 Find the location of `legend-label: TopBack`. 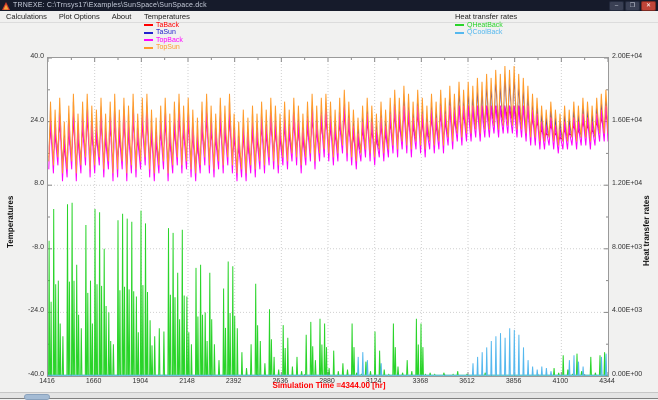

legend-label: TopBack is located at coordinates (169, 40).